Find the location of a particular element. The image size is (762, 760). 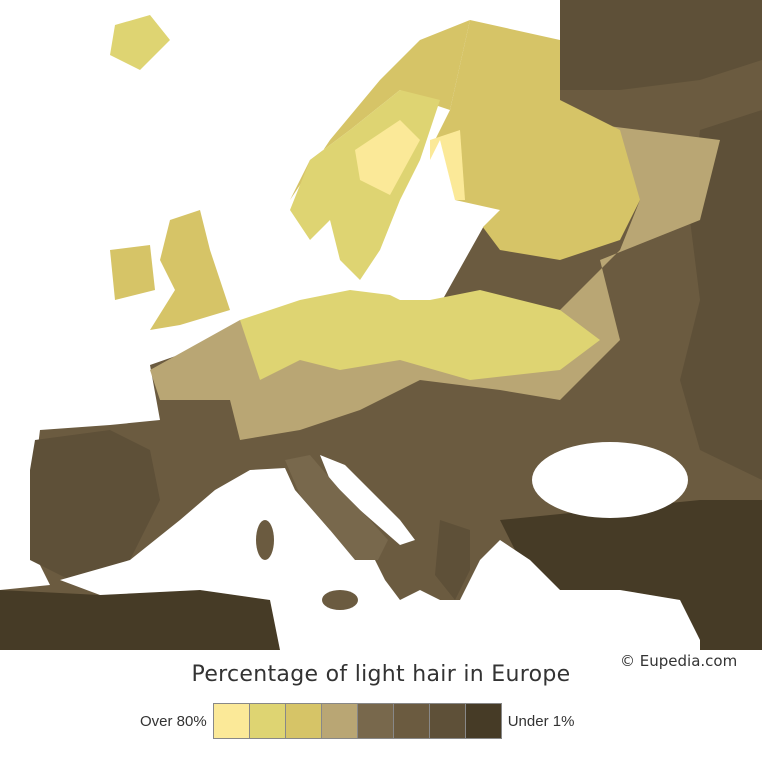

legend-swatches is located at coordinates (357, 721).